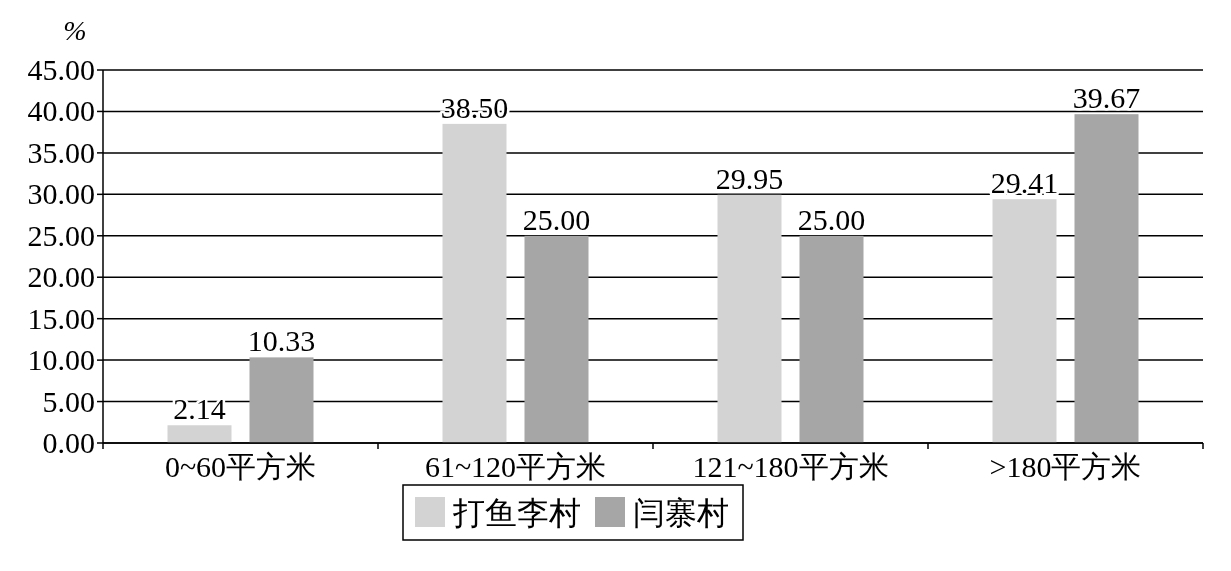  Describe the element at coordinates (61, 318) in the screenshot. I see `y-tick-label: 15.00` at that location.